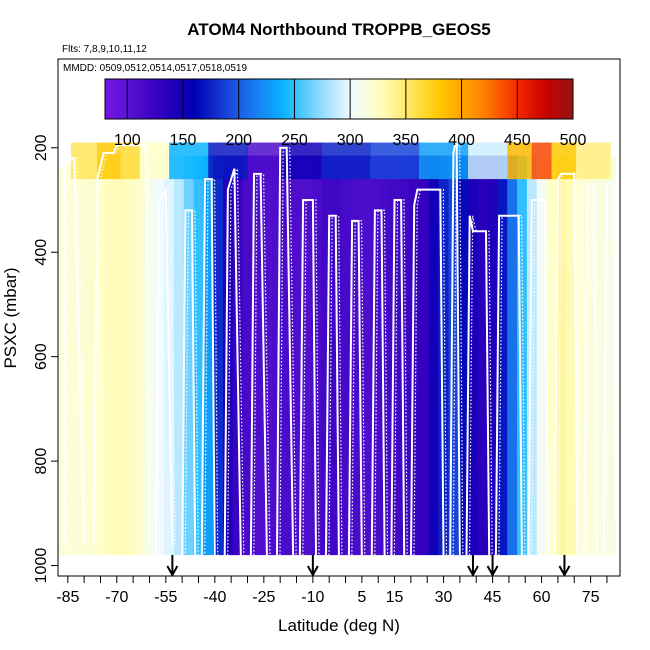 This screenshot has width=650, height=650. I want to click on colorbar-tick-label: 200, so click(238, 140).